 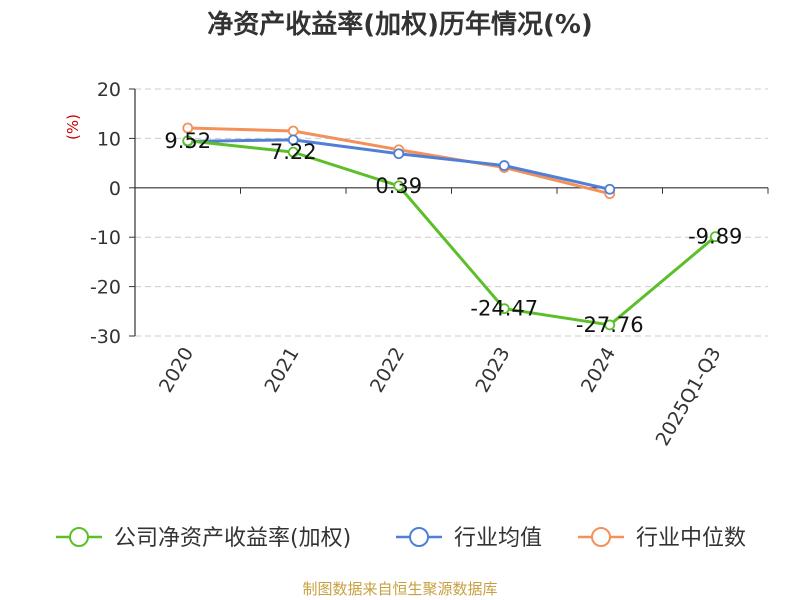 I want to click on y-axis-label: (%), so click(x=73, y=127).